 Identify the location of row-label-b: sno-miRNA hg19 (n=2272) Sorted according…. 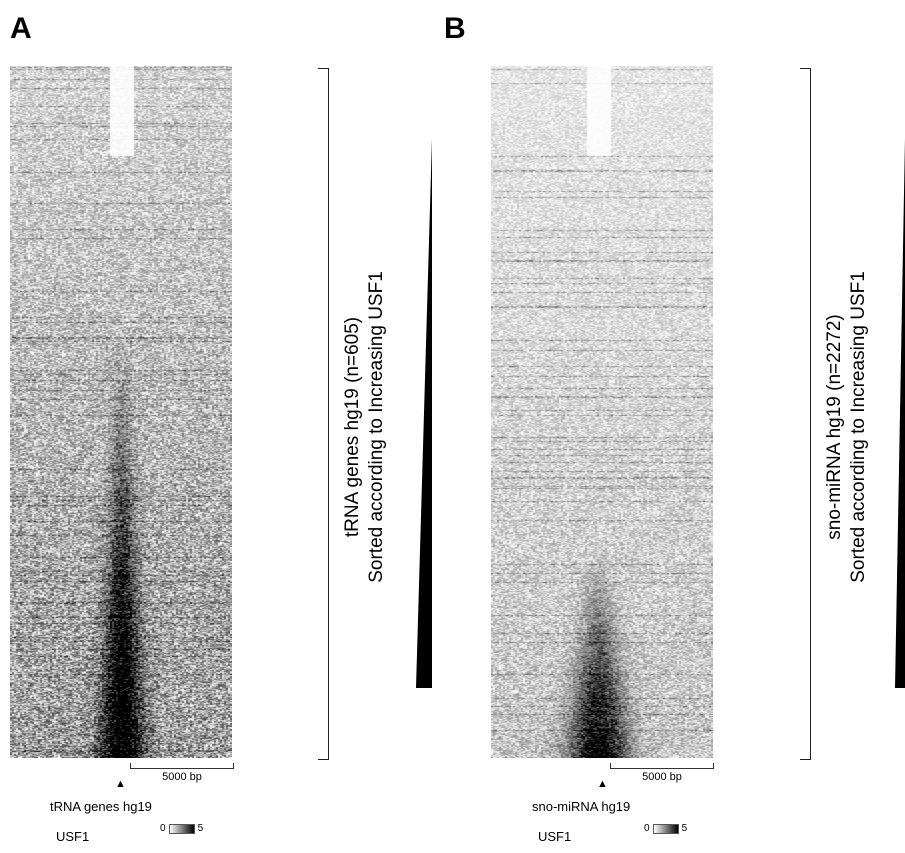
(850, 427).